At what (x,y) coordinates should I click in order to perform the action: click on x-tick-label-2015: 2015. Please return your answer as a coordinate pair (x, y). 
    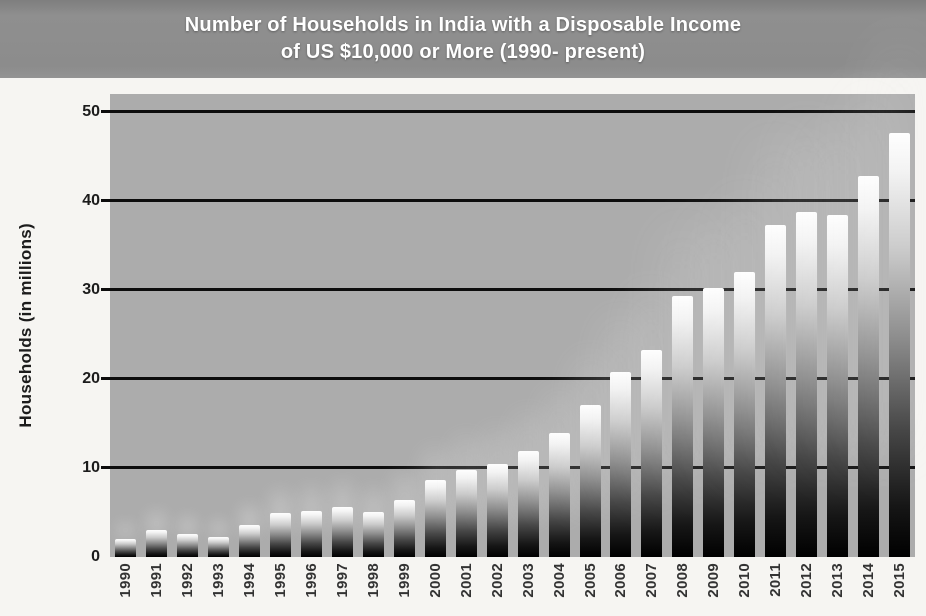
    Looking at the image, I should click on (900, 580).